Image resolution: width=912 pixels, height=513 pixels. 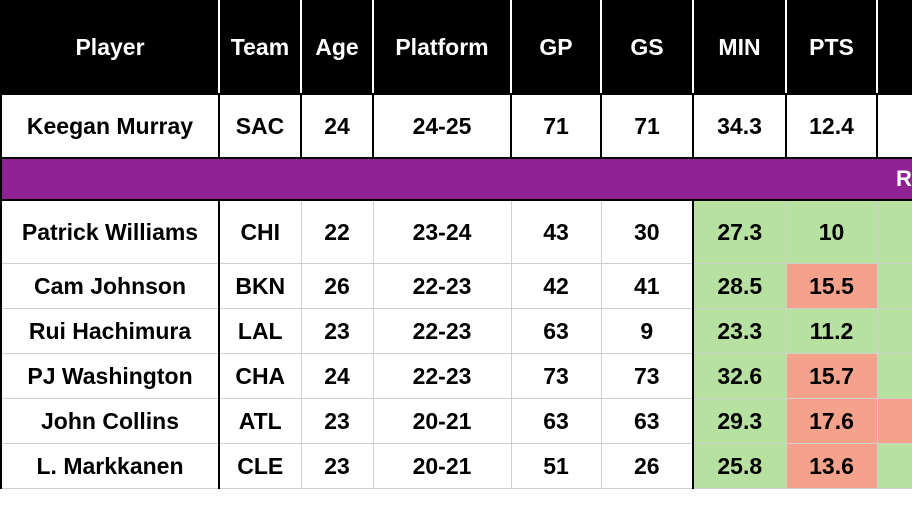 What do you see at coordinates (739, 286) in the screenshot?
I see `comparison-stat-cell: 28.5` at bounding box center [739, 286].